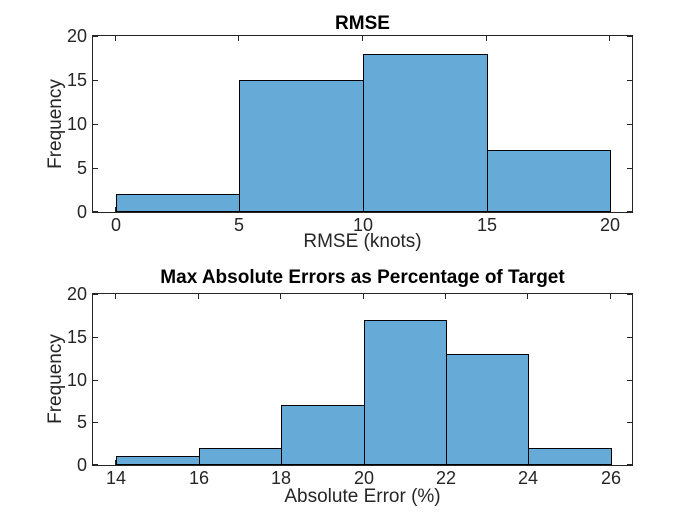 This screenshot has width=700, height=525. Describe the element at coordinates (611, 478) in the screenshot. I see `x-tick-label: 26` at that location.